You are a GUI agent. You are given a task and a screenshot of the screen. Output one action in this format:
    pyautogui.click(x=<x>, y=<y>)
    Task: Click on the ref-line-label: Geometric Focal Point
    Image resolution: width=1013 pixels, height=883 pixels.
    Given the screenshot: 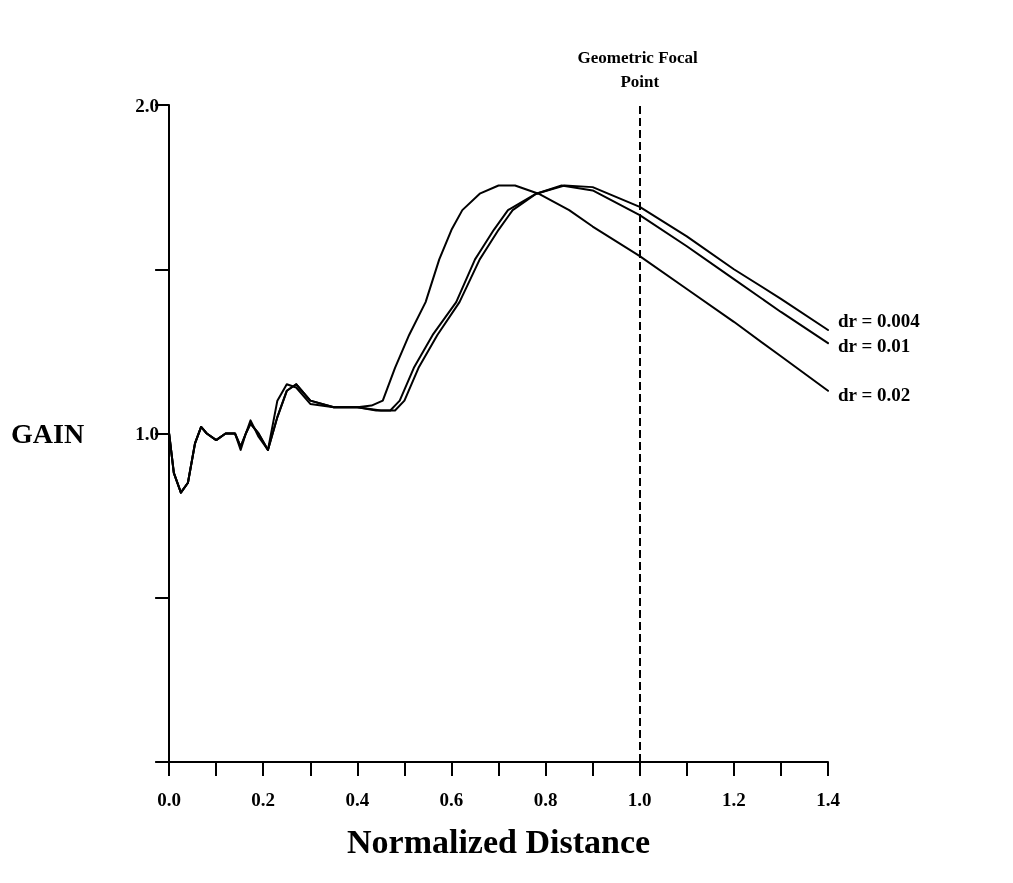 What is the action you would take?
    pyautogui.click(x=640, y=69)
    